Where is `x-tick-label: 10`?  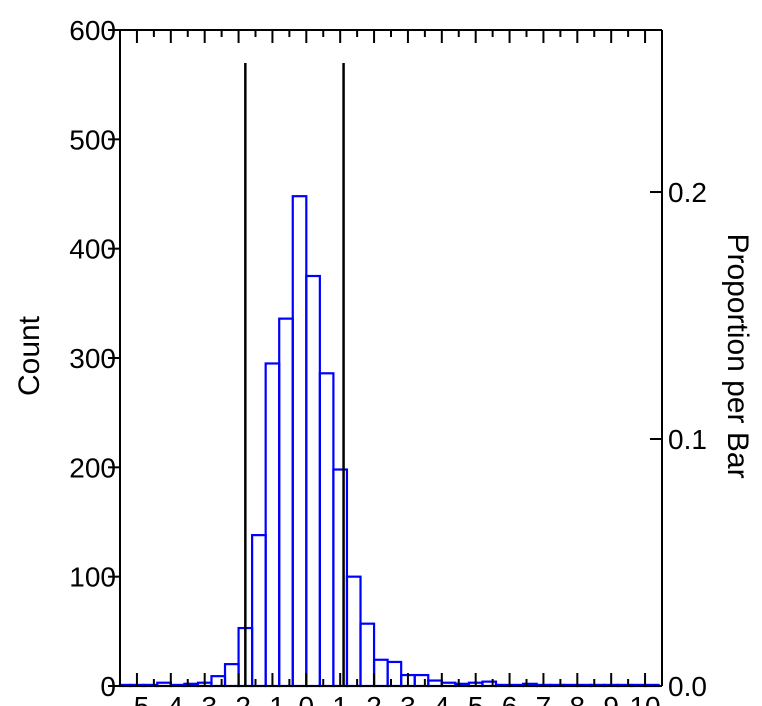 x-tick-label: 10 is located at coordinates (644, 698).